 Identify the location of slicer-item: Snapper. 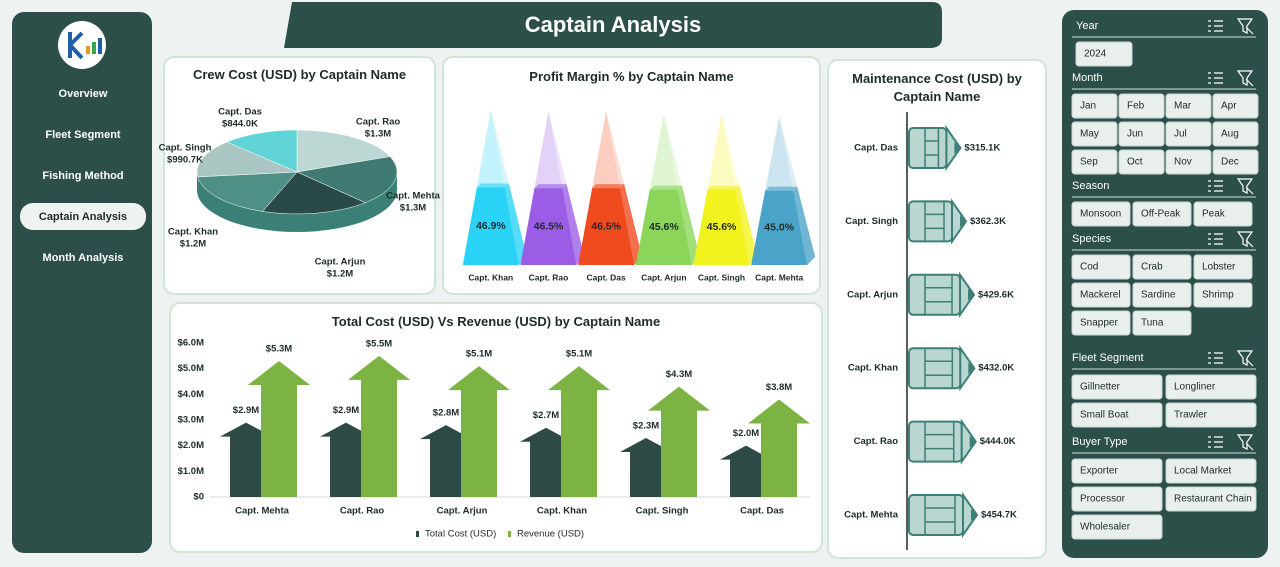
(1099, 323).